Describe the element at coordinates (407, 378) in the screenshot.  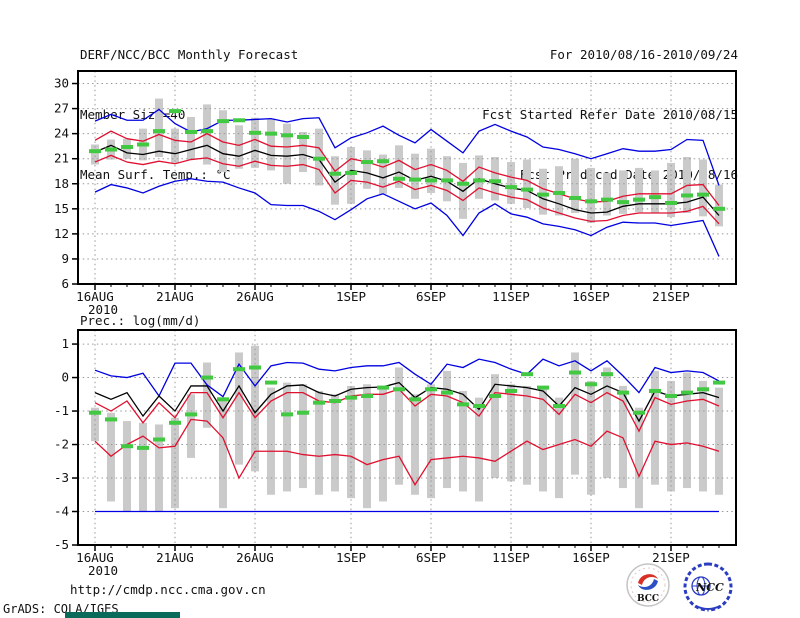
I see `ensemble-max-line` at that location.